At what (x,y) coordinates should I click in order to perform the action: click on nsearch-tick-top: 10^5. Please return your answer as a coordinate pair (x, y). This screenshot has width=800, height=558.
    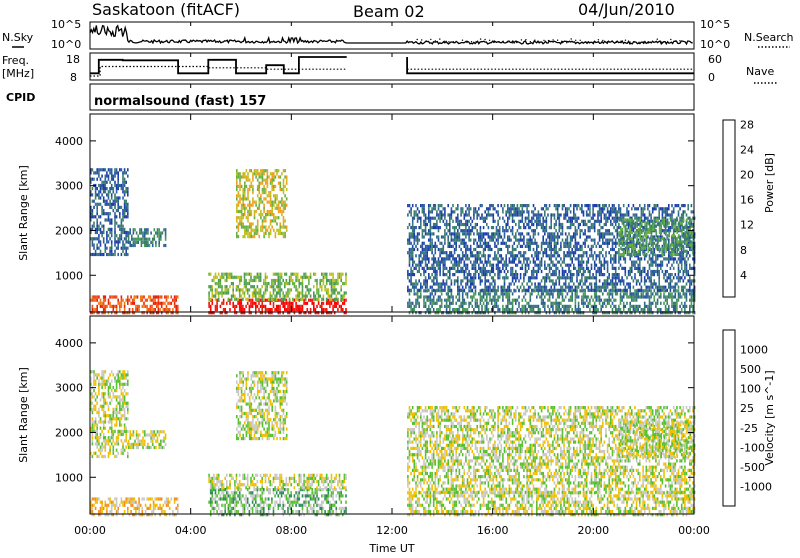
    Looking at the image, I should click on (715, 24).